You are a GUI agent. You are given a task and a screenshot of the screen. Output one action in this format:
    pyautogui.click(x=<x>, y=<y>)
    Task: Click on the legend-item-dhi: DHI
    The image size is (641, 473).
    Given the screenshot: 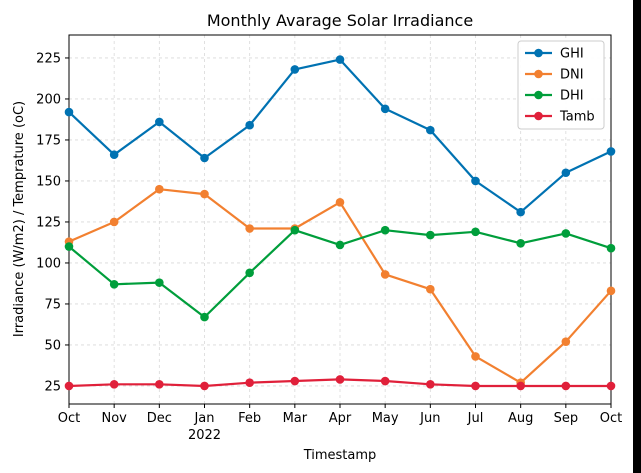 What is the action you would take?
    pyautogui.click(x=554, y=96)
    